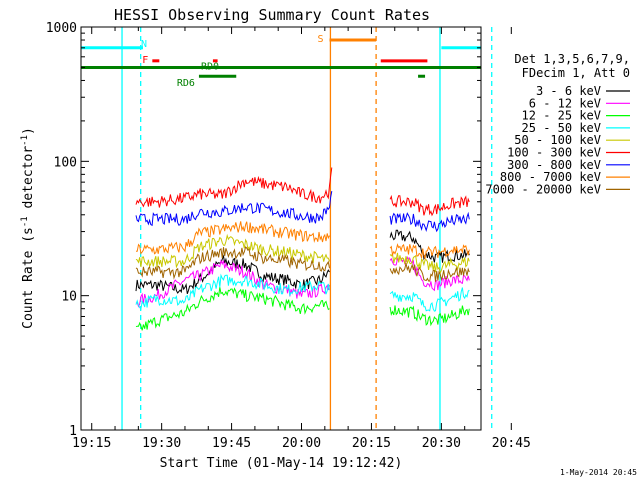  Describe the element at coordinates (320, 39) in the screenshot. I see `flag-label-s: S` at that location.